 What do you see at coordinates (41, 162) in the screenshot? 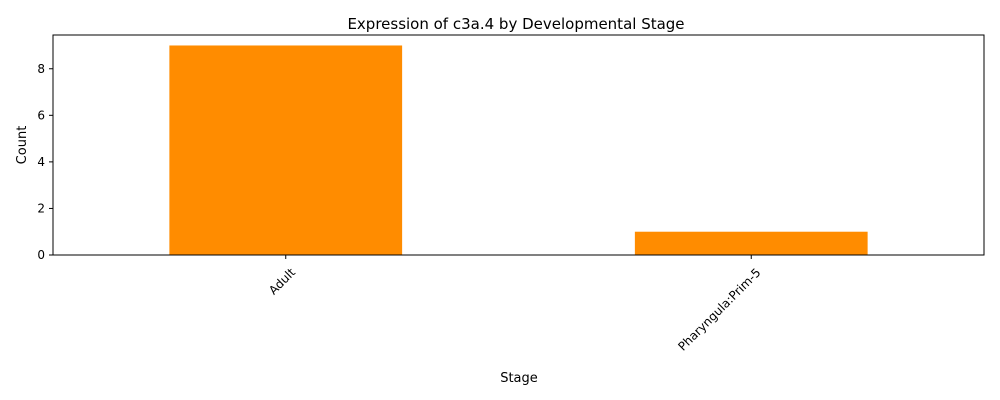
I see `y-tick-label-2: 4` at bounding box center [41, 162].